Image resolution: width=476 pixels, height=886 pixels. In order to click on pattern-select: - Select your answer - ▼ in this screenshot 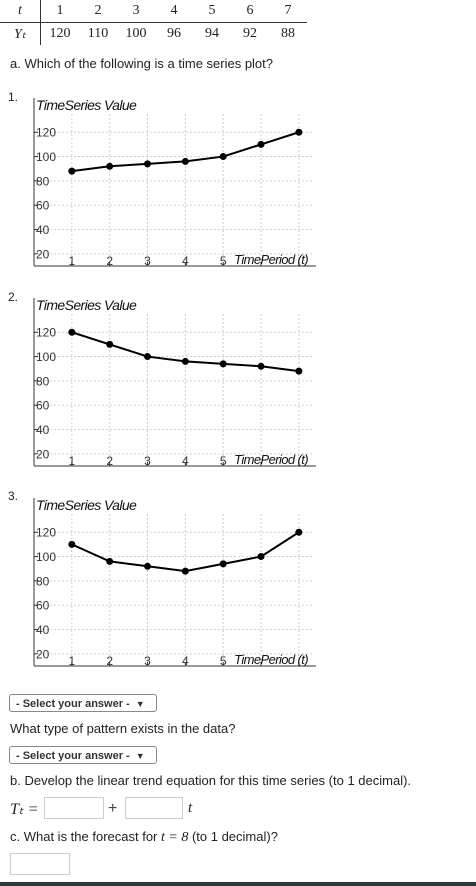, I will do `click(83, 755)`.